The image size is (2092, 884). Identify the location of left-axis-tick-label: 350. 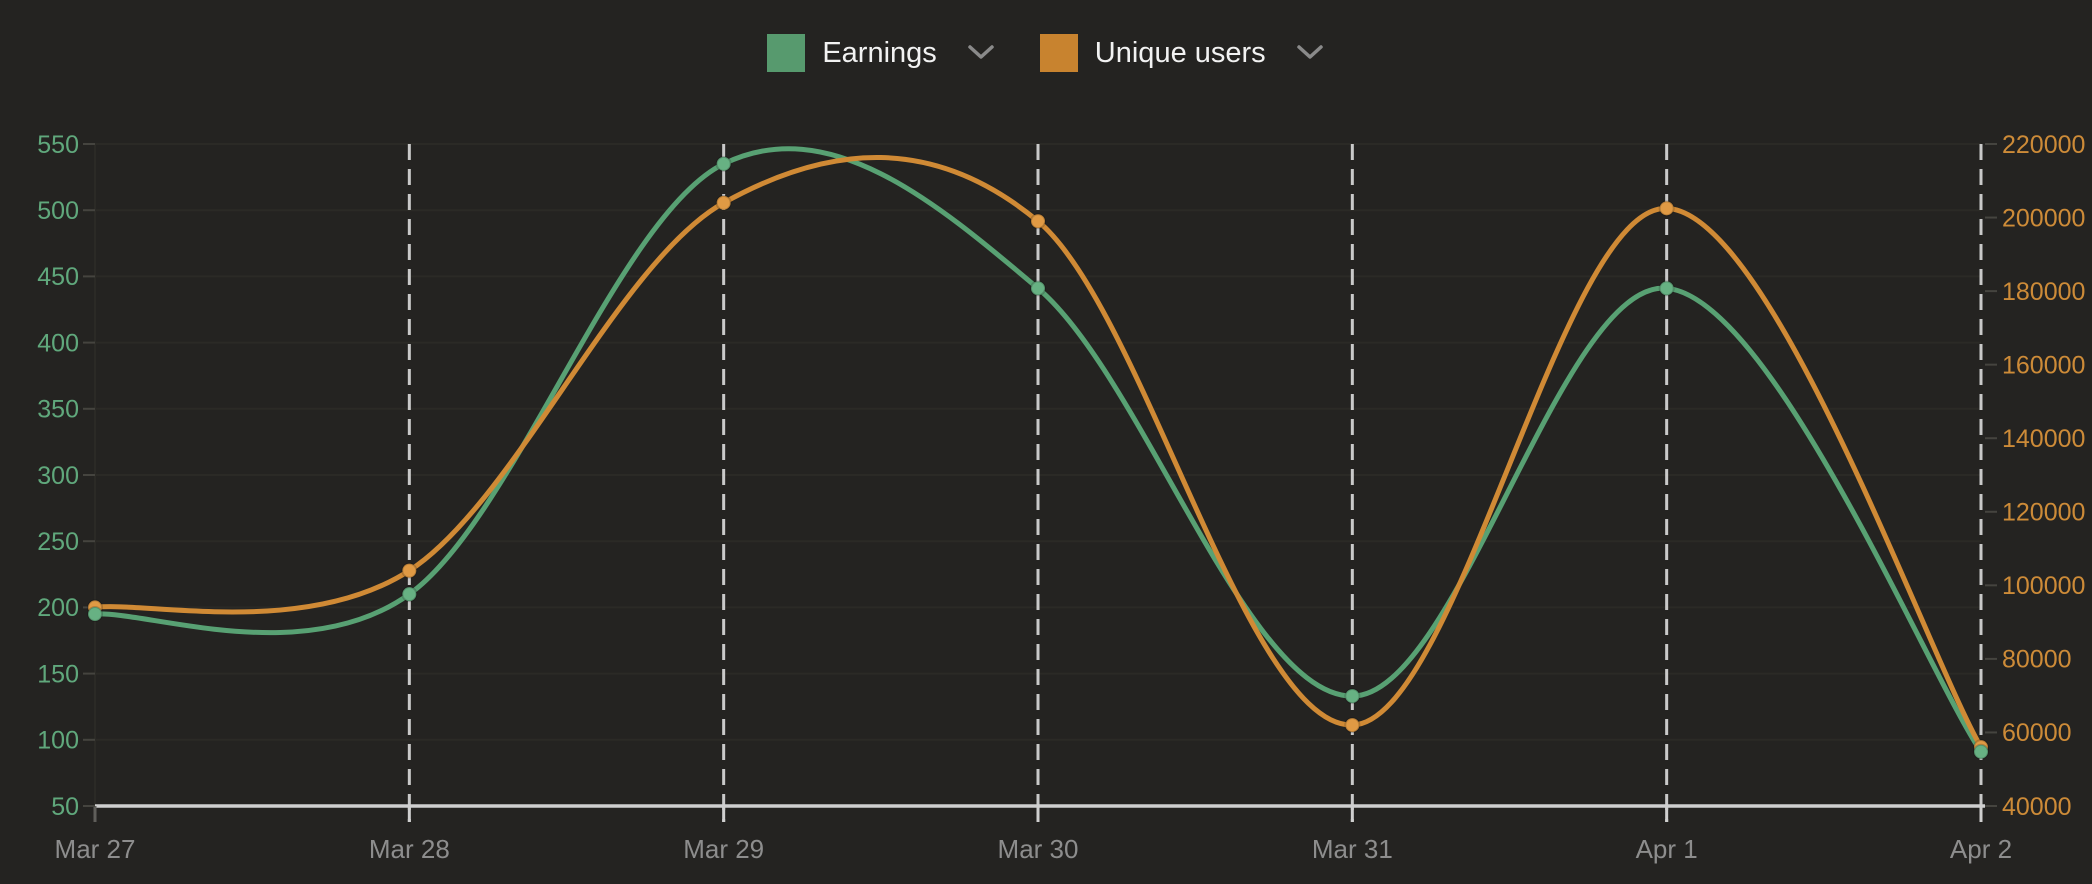
(58, 410).